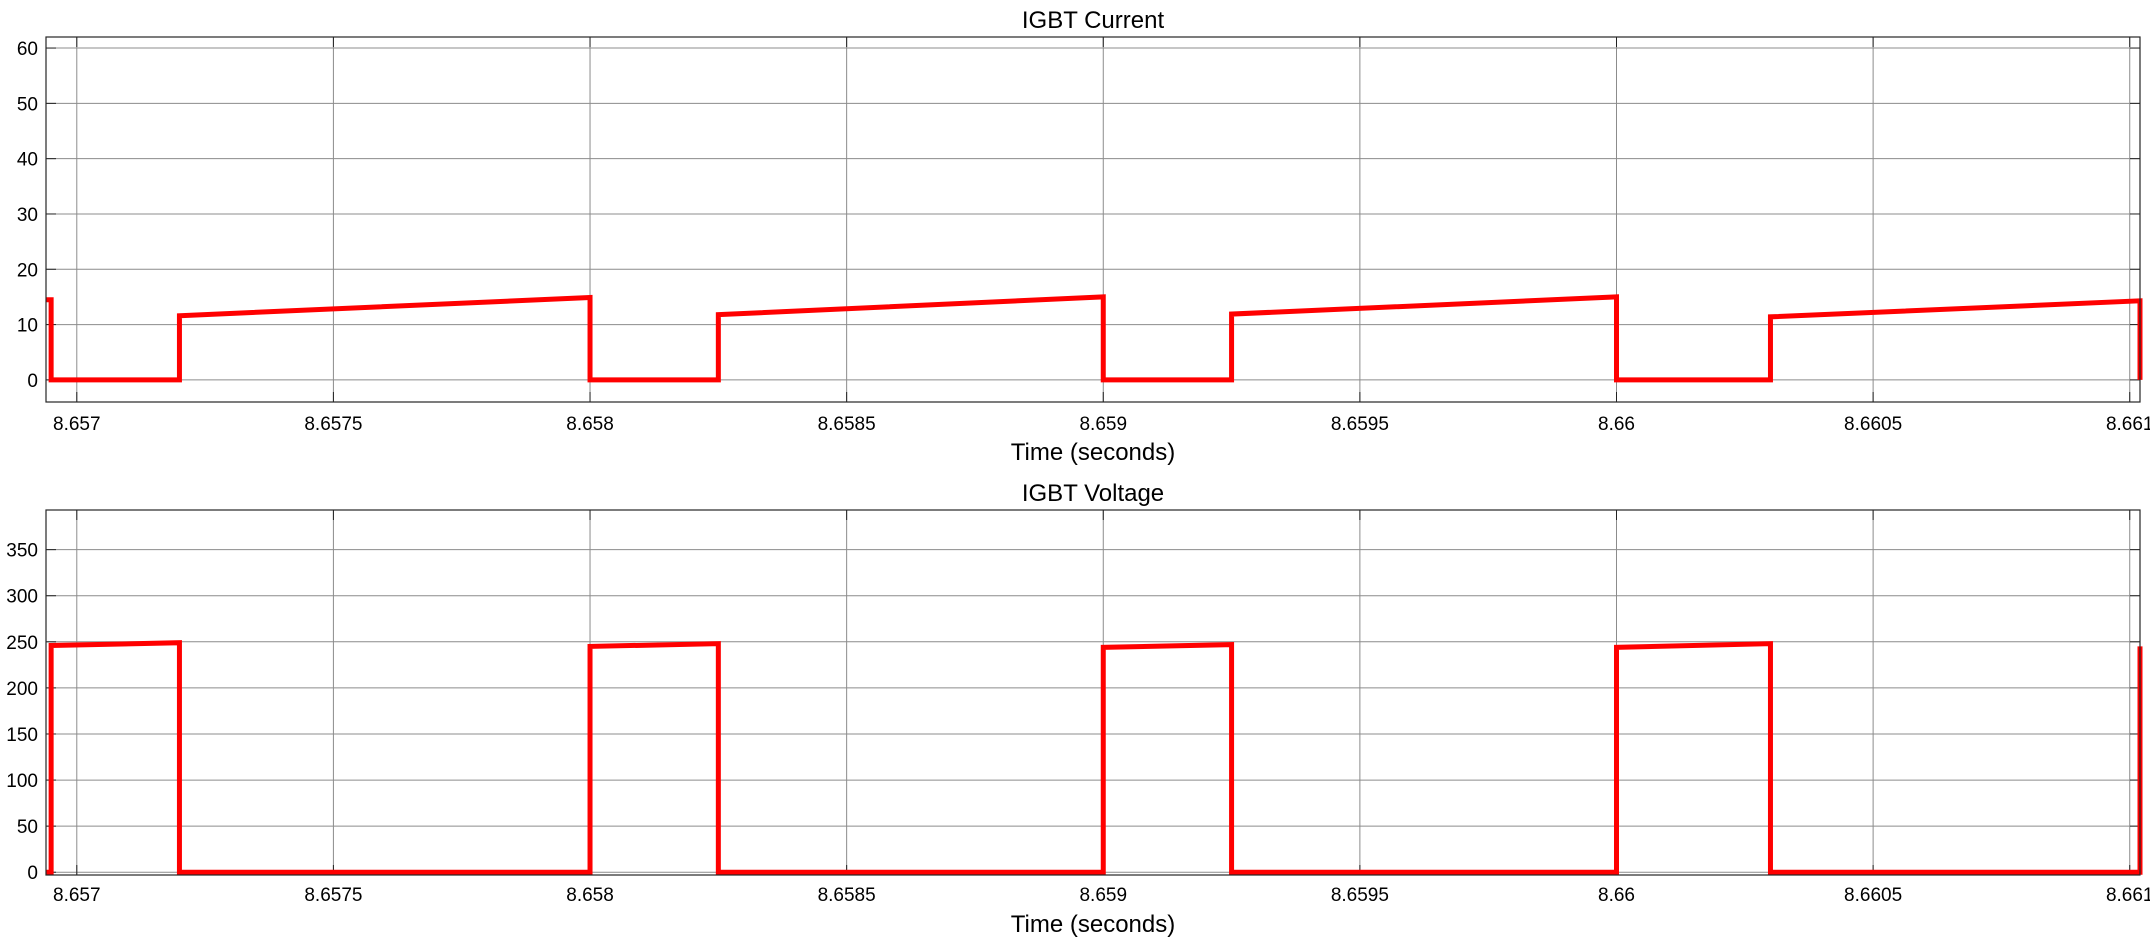 Image resolution: width=2150 pixels, height=945 pixels. What do you see at coordinates (27, 160) in the screenshot?
I see `y-tick-label: 40` at bounding box center [27, 160].